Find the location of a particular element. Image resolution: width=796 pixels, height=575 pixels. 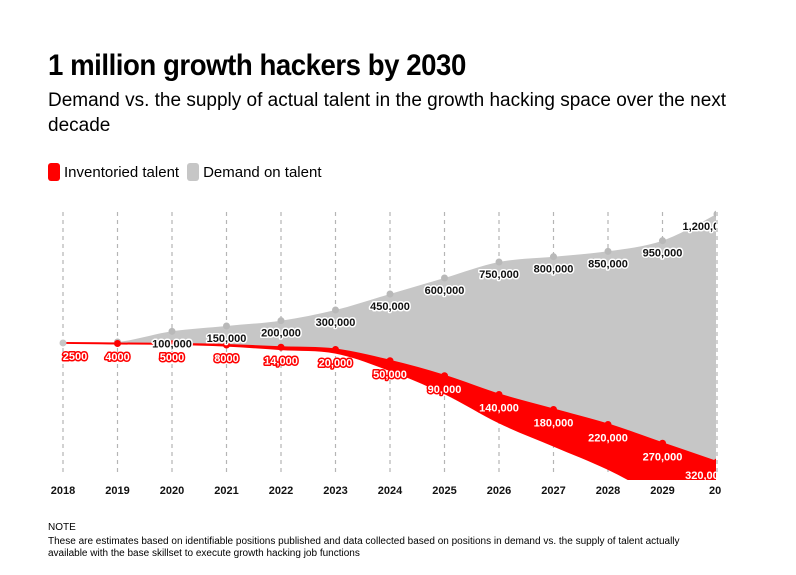

data-label-demand: 850,000 is located at coordinates (608, 264).